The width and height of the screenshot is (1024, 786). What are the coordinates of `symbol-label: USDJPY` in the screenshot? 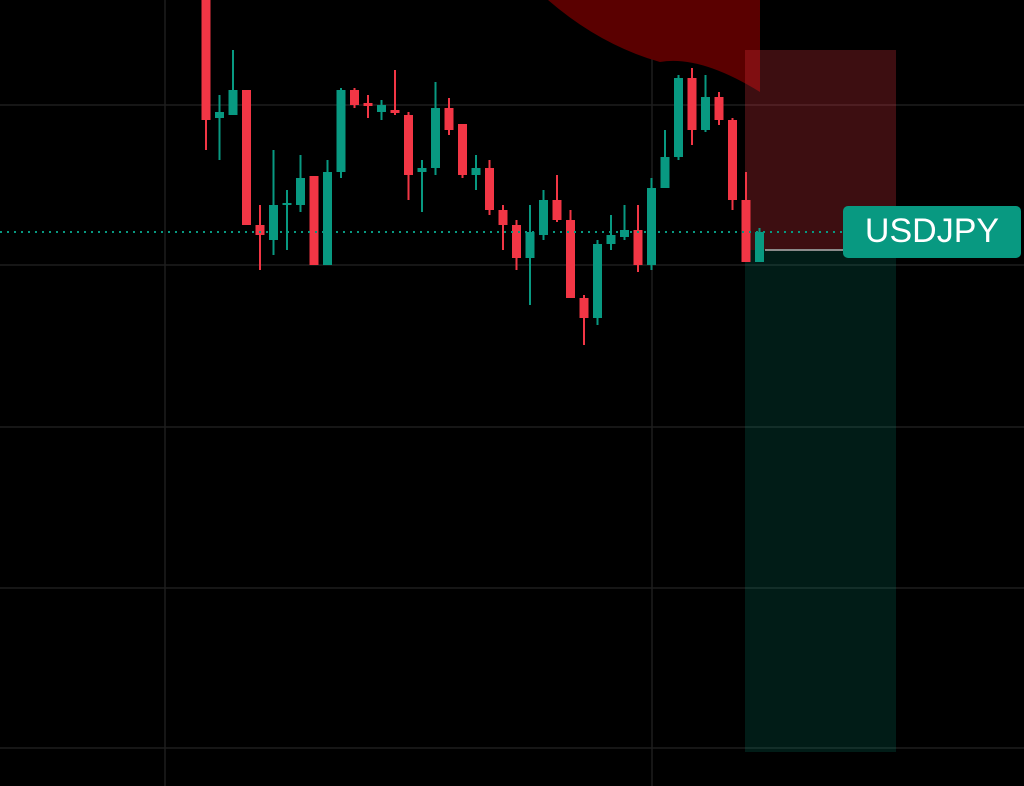 It's located at (932, 231).